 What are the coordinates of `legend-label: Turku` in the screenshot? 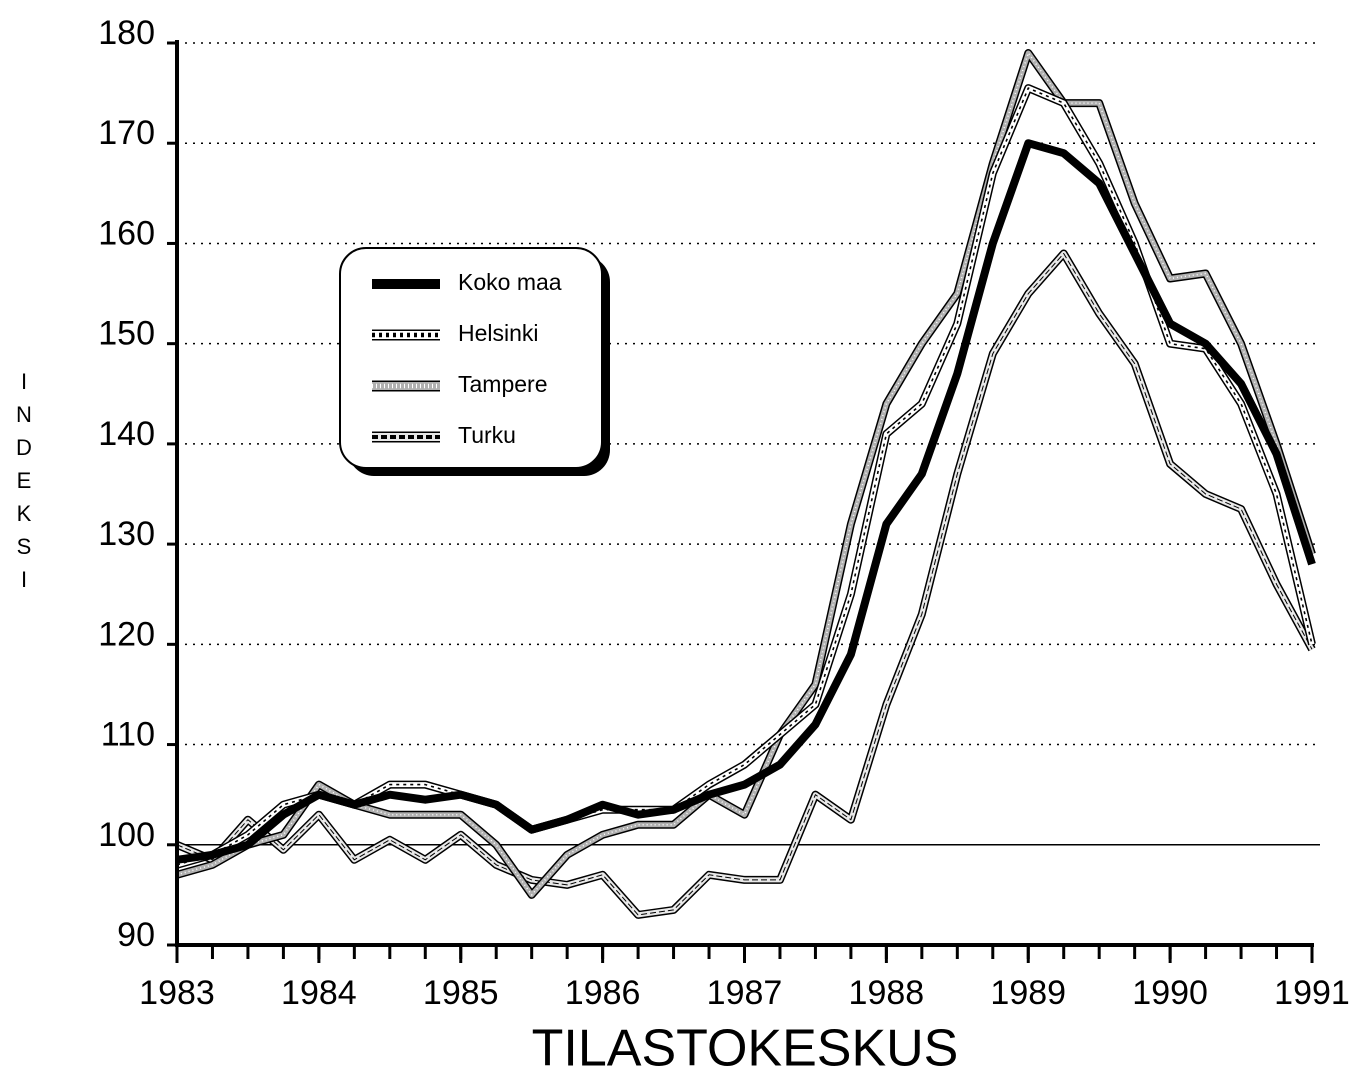 It's located at (487, 435).